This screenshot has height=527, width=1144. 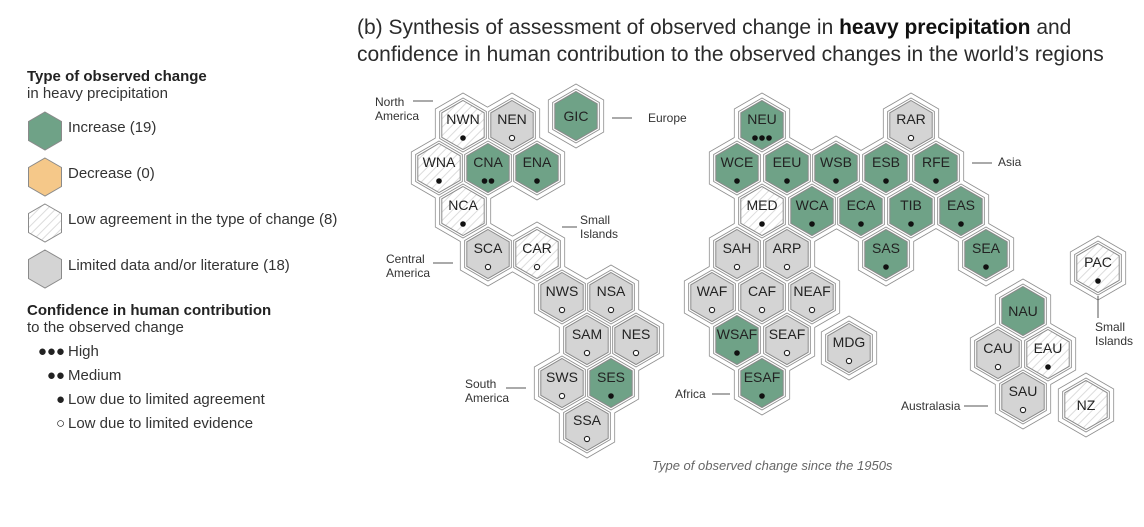 I want to click on confidence-high-icon, so click(x=762, y=138).